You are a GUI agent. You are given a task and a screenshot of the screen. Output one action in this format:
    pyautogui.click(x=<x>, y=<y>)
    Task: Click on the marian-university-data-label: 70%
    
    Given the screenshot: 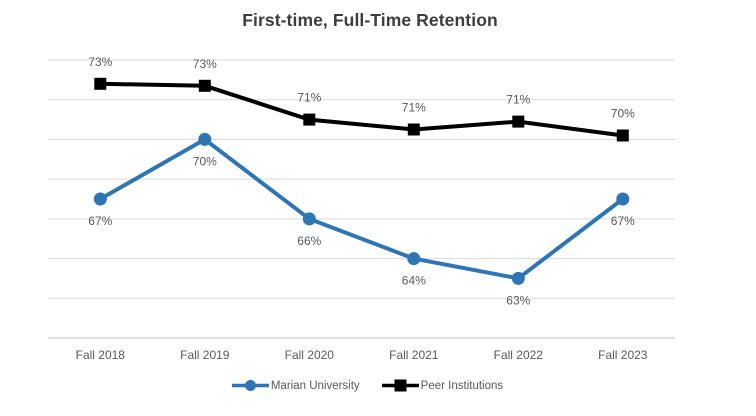 What is the action you would take?
    pyautogui.click(x=205, y=161)
    